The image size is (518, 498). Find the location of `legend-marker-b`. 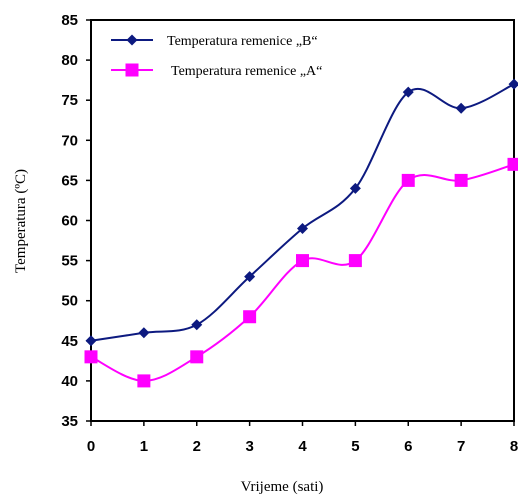

legend-marker-b is located at coordinates (132, 40).